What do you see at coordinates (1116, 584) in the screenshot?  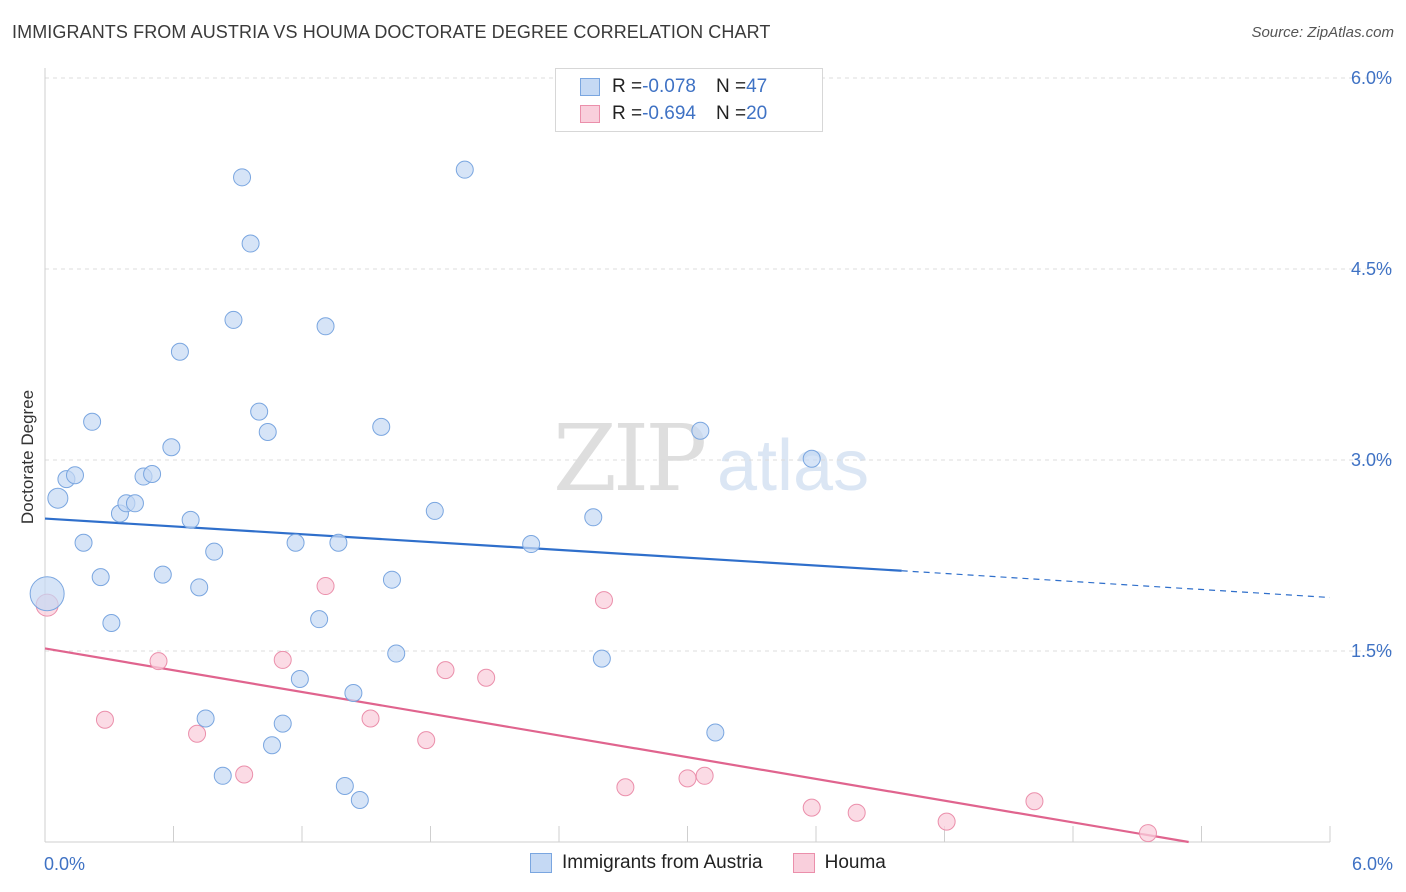 I see `austria-trendline-extension` at bounding box center [1116, 584].